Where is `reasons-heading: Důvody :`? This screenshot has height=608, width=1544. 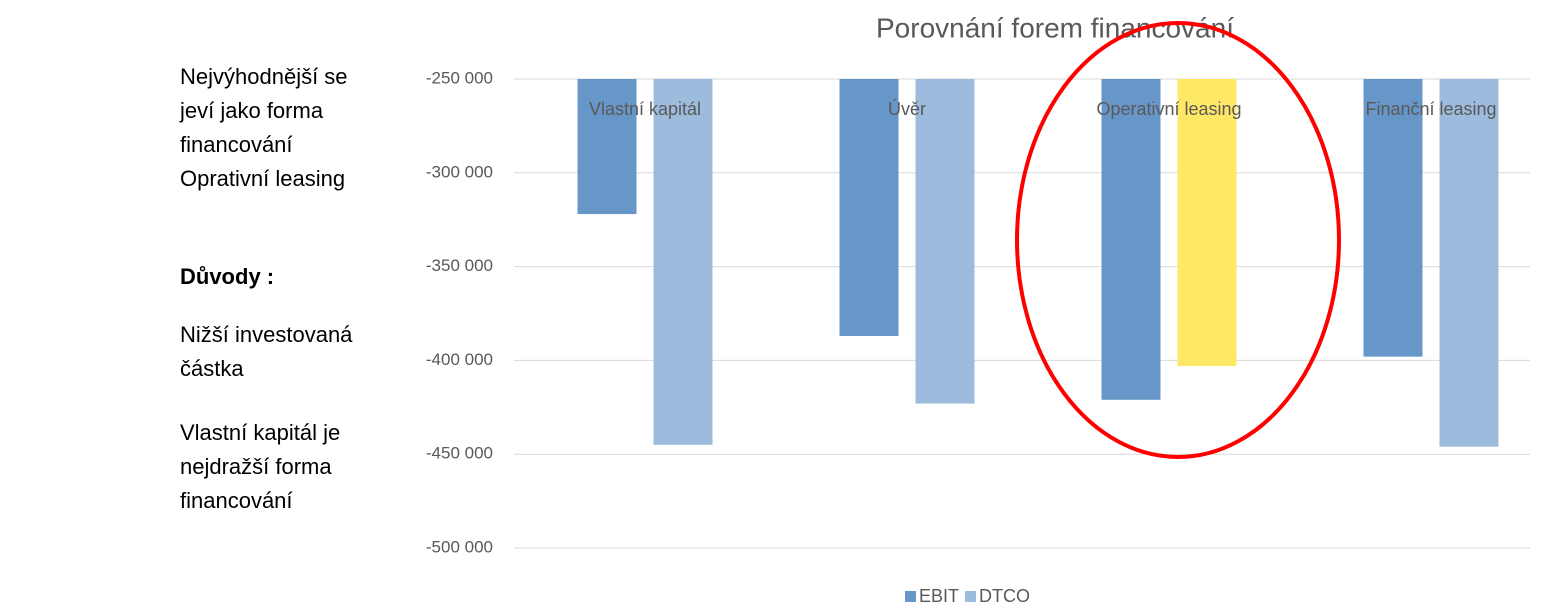
reasons-heading: Důvody : is located at coordinates (227, 276).